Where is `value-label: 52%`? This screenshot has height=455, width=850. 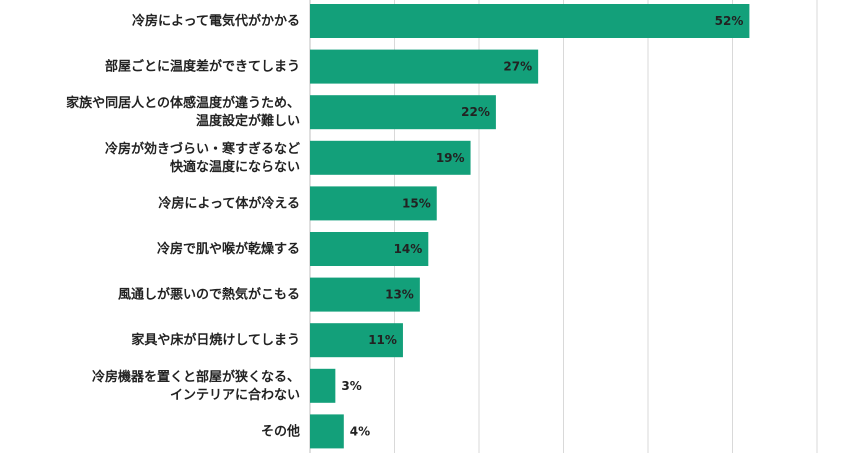
value-label: 52% is located at coordinates (729, 21).